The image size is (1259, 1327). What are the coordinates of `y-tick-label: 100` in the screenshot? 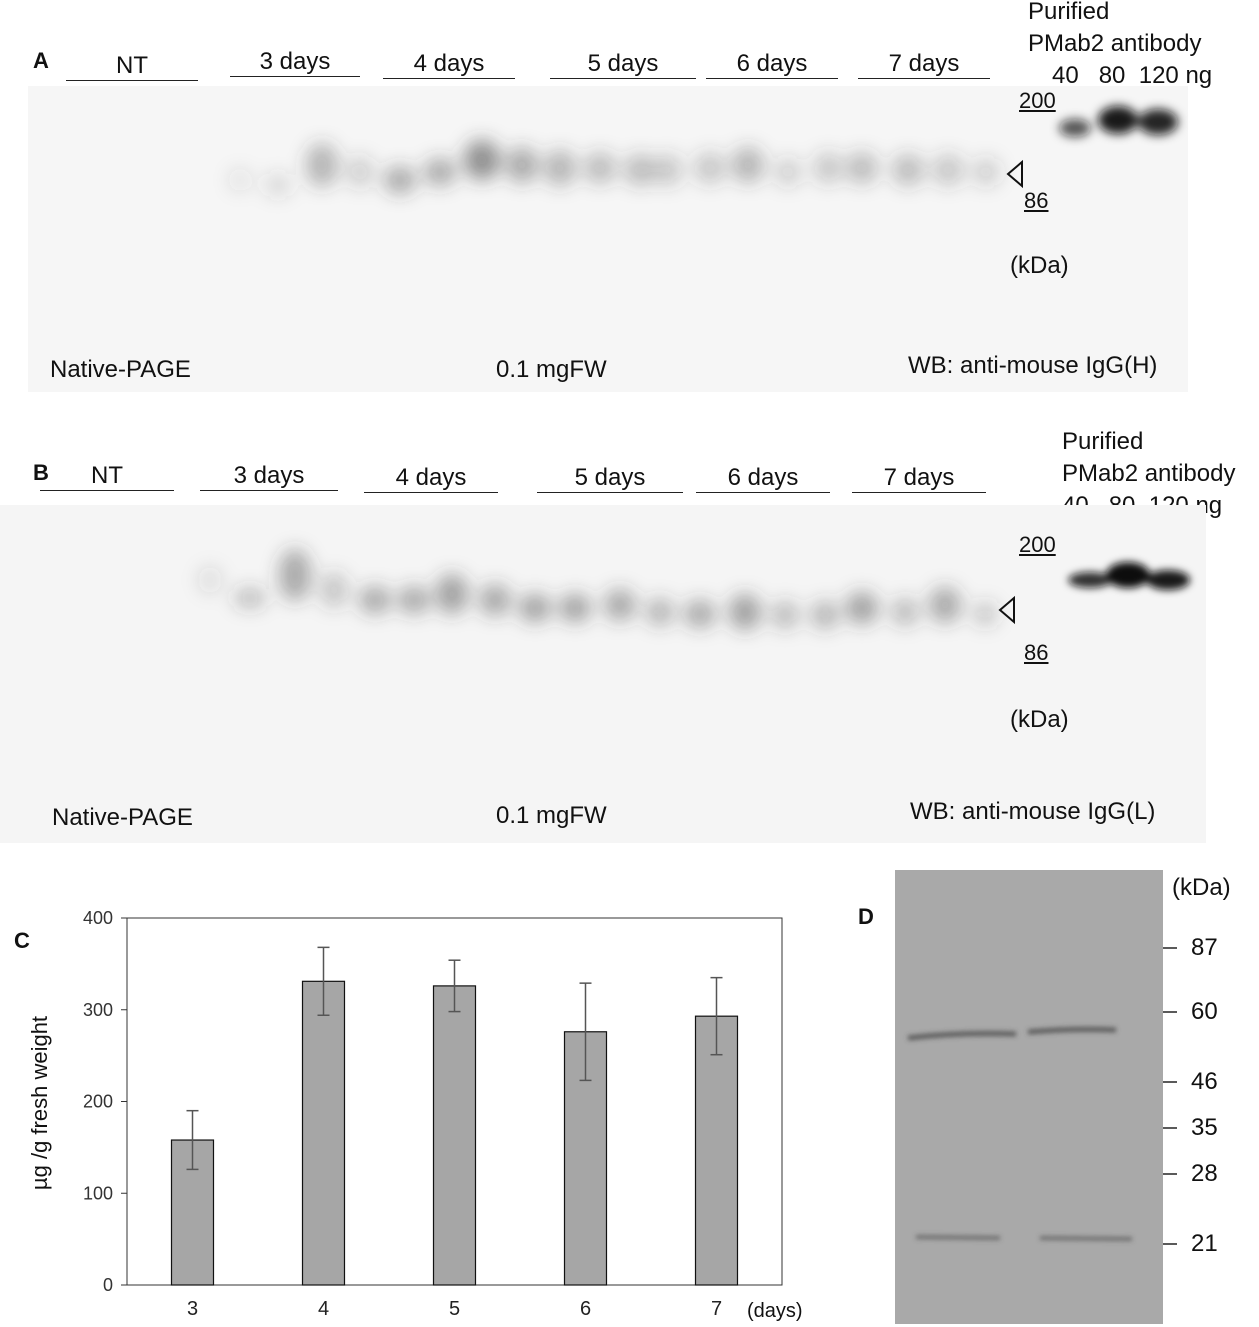 It's located at (98, 1193).